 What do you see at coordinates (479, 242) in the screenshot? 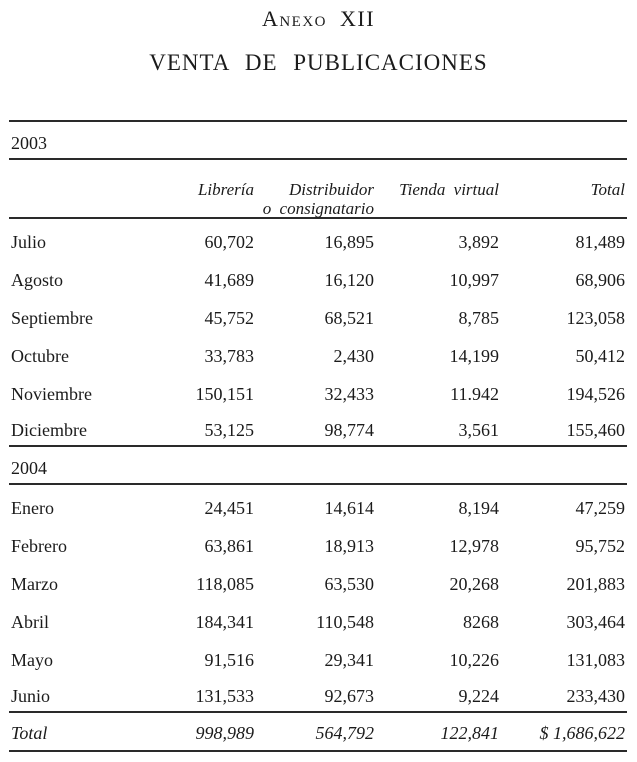
I see `value-cell: 3,892` at bounding box center [479, 242].